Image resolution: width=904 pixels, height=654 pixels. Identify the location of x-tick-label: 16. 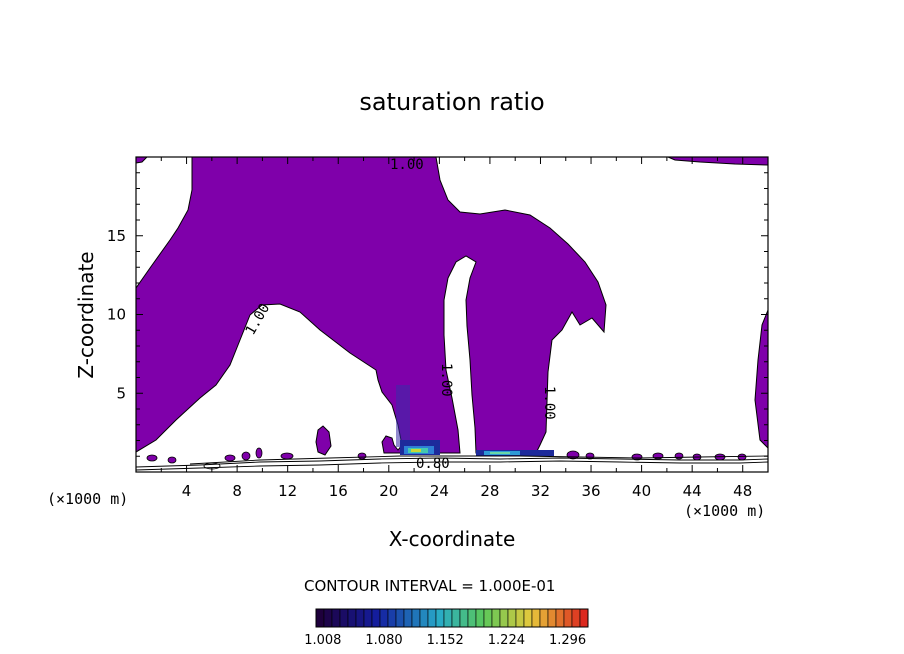
(338, 491).